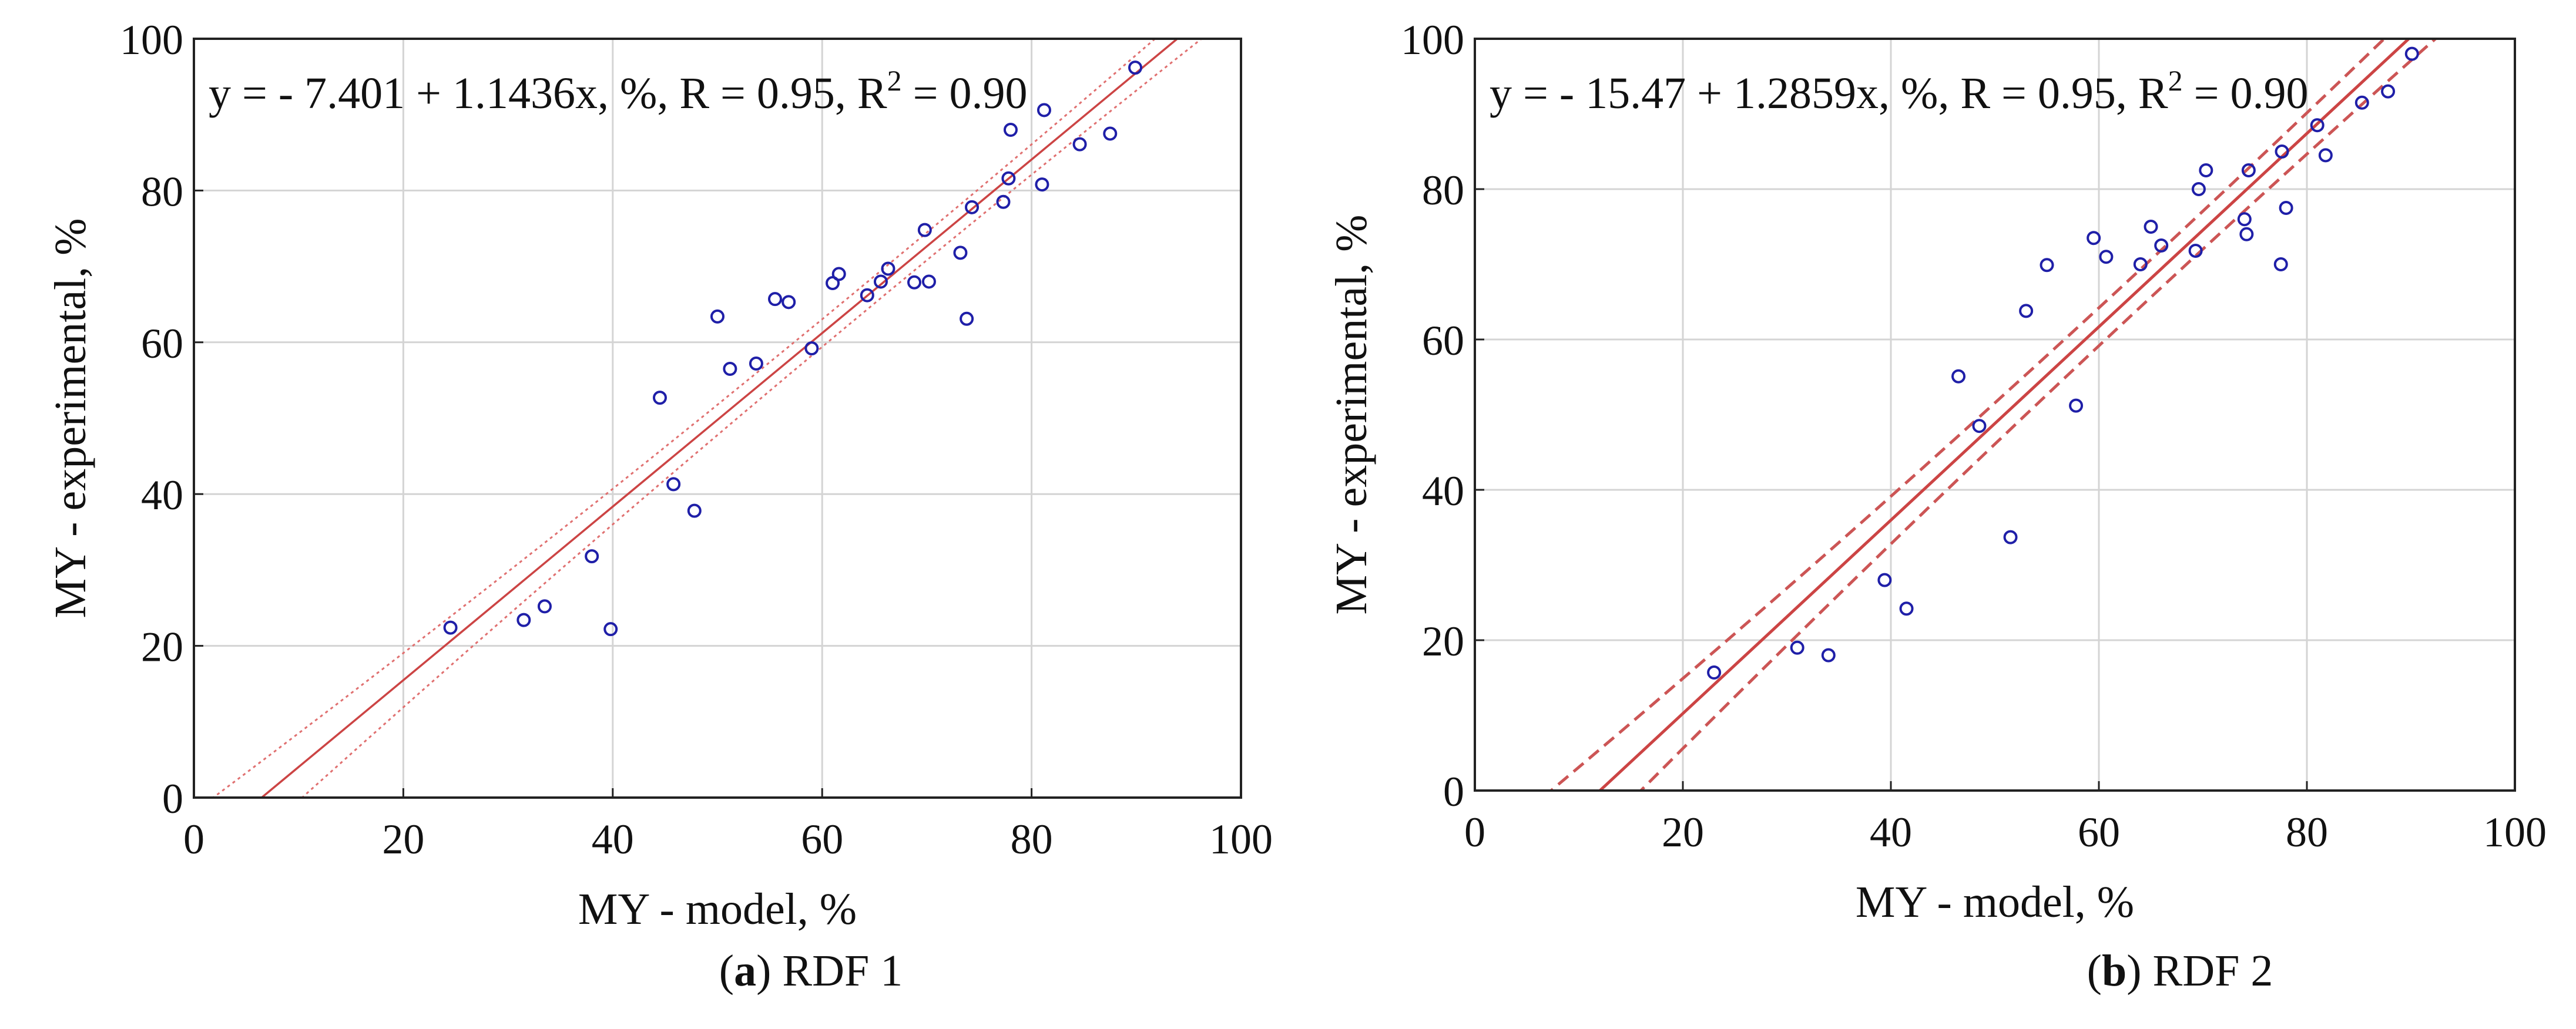  I want to click on equation-main: y = - 7.401 + 1.1436x, %, R = 0.95, R, so click(548, 93).